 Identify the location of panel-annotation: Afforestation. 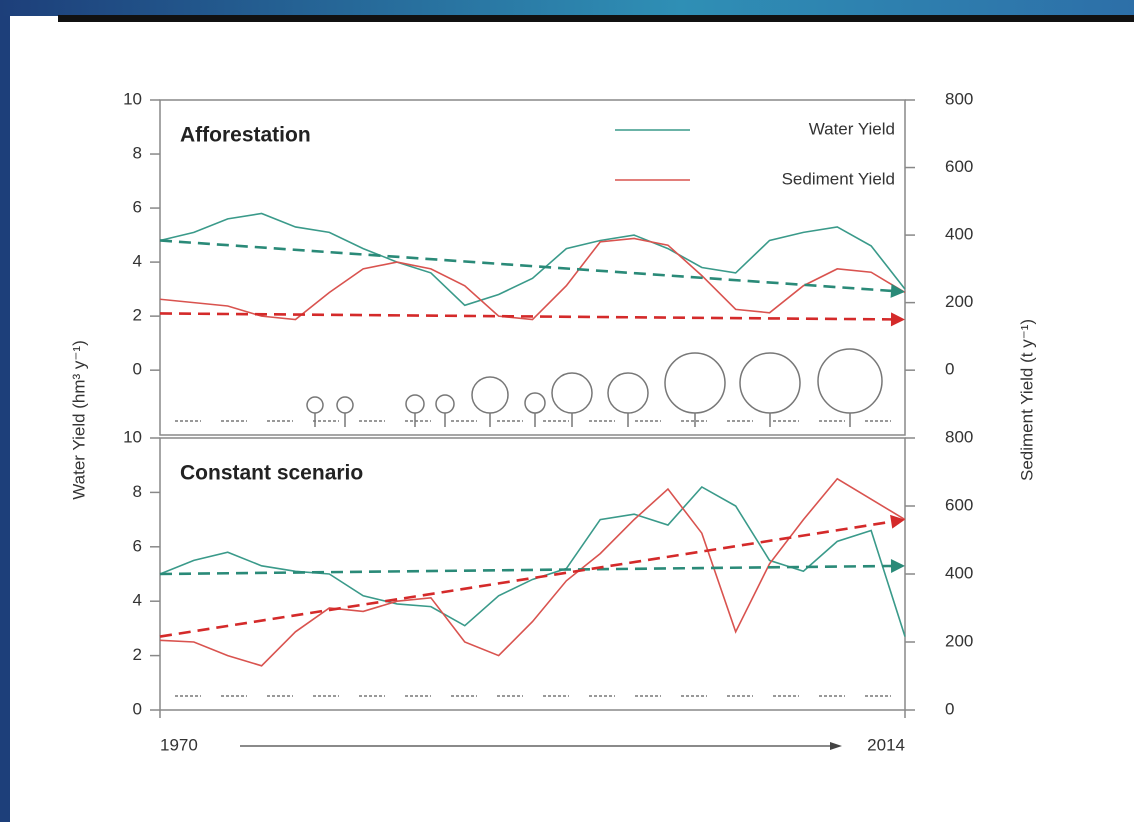
(245, 135).